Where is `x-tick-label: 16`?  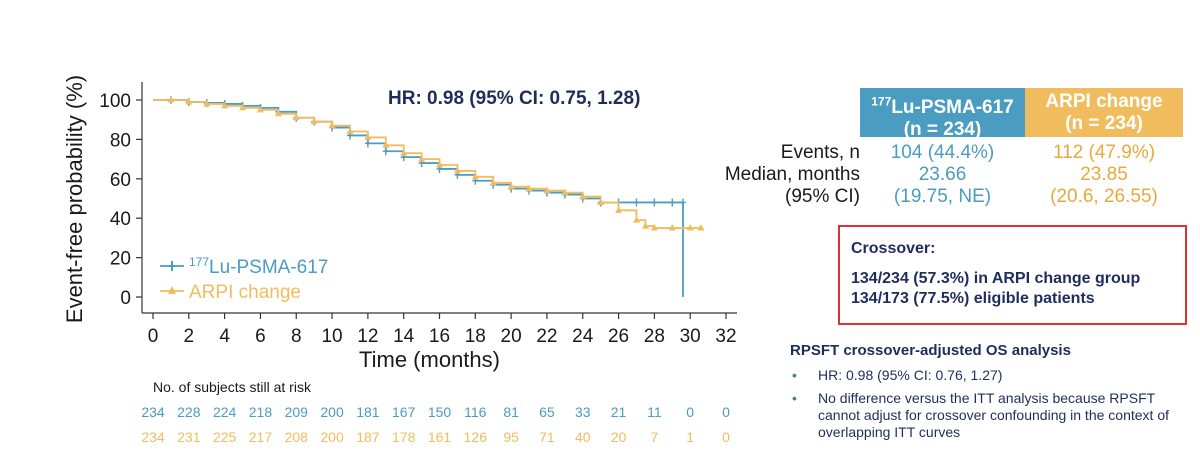
x-tick-label: 16 is located at coordinates (439, 336).